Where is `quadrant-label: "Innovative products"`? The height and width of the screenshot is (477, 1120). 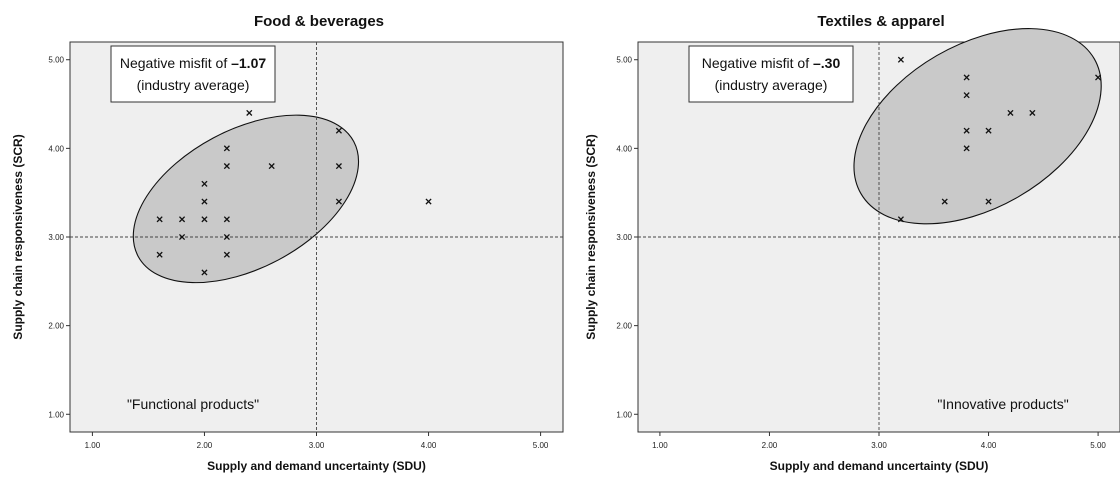
quadrant-label: "Innovative products" is located at coordinates (1002, 404).